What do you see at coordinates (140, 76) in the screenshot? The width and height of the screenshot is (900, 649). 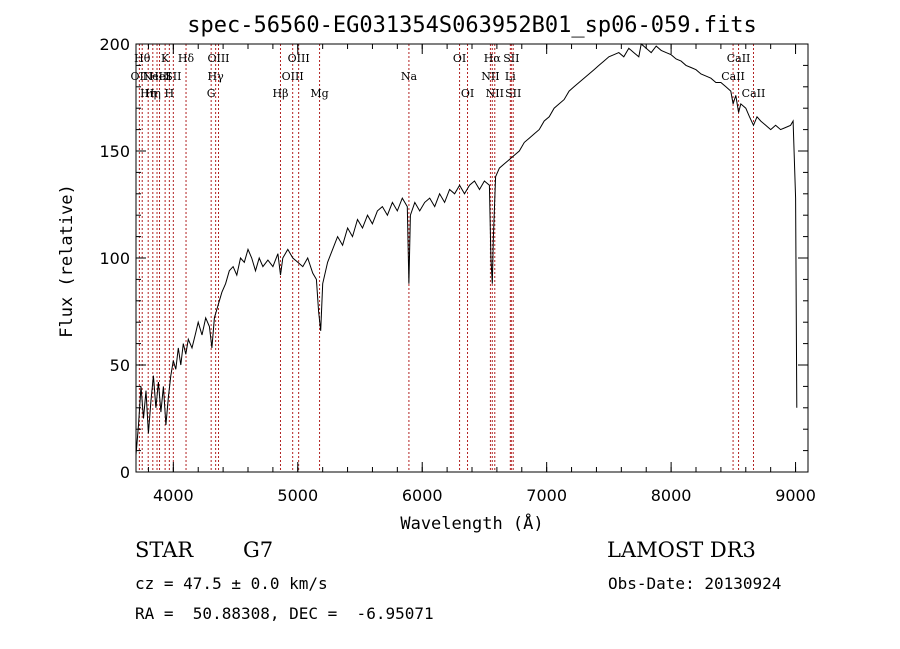 I see `line-label: OII` at bounding box center [140, 76].